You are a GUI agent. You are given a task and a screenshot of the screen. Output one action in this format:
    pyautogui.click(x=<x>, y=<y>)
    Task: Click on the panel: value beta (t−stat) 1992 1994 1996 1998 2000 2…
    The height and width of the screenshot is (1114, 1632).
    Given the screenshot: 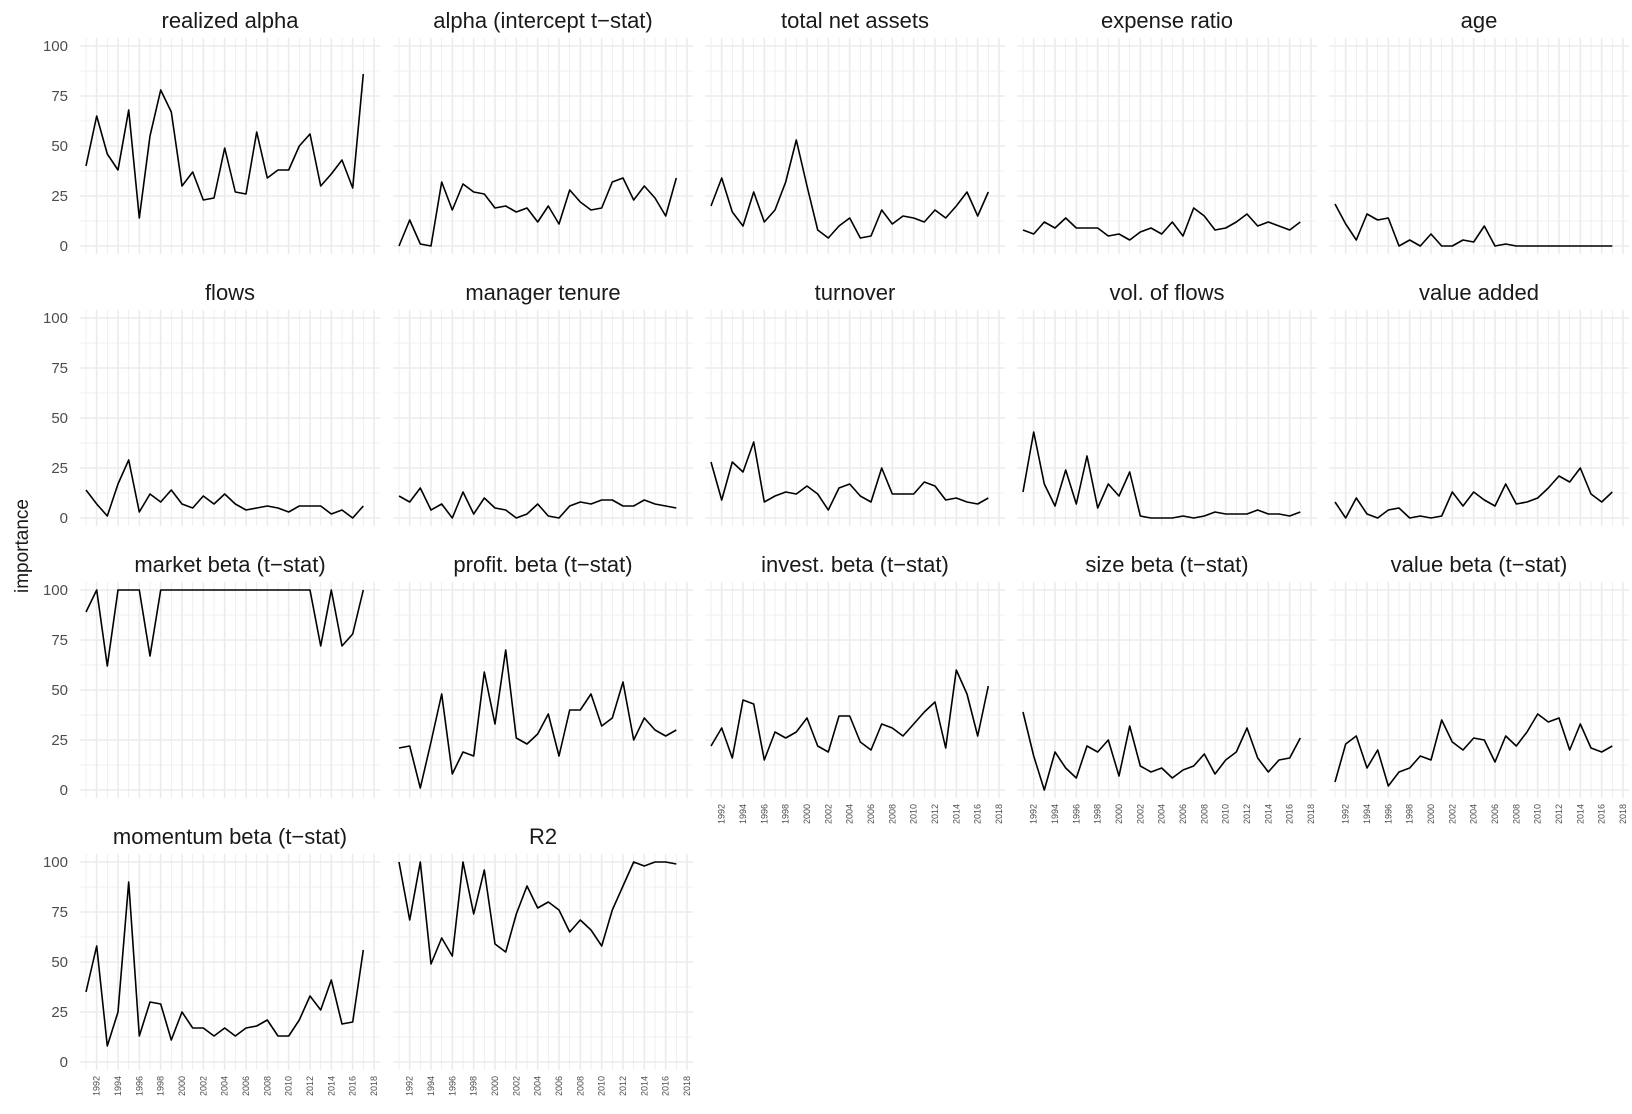 What is the action you would take?
    pyautogui.click(x=1479, y=688)
    